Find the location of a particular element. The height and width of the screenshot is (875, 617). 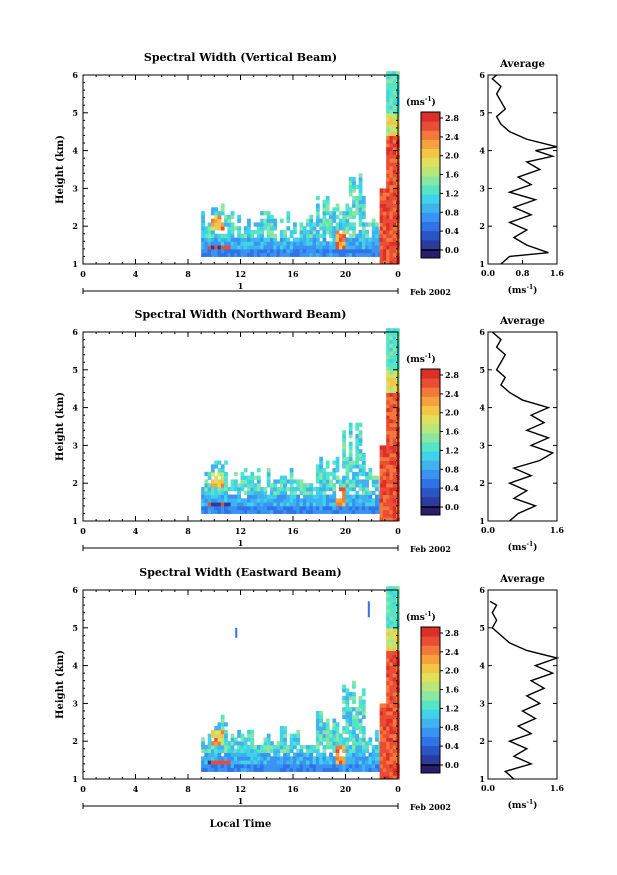

avg-y-tick-label: 5 is located at coordinates (482, 370).